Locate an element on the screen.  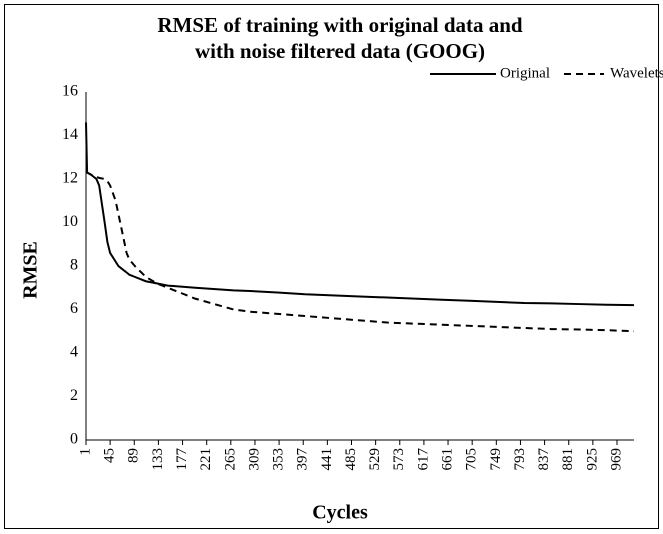
y-tick-label: 4 is located at coordinates (74, 352).